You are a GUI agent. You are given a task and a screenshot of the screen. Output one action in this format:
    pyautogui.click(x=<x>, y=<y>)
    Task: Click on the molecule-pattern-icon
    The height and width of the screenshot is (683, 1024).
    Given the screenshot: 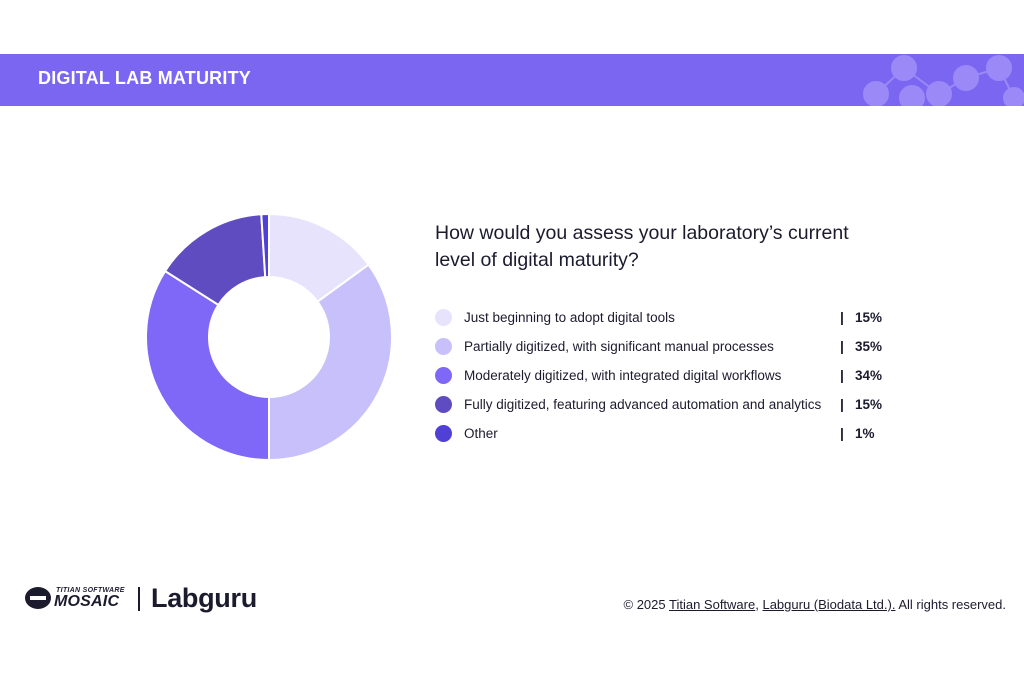 What is the action you would take?
    pyautogui.click(x=943, y=80)
    